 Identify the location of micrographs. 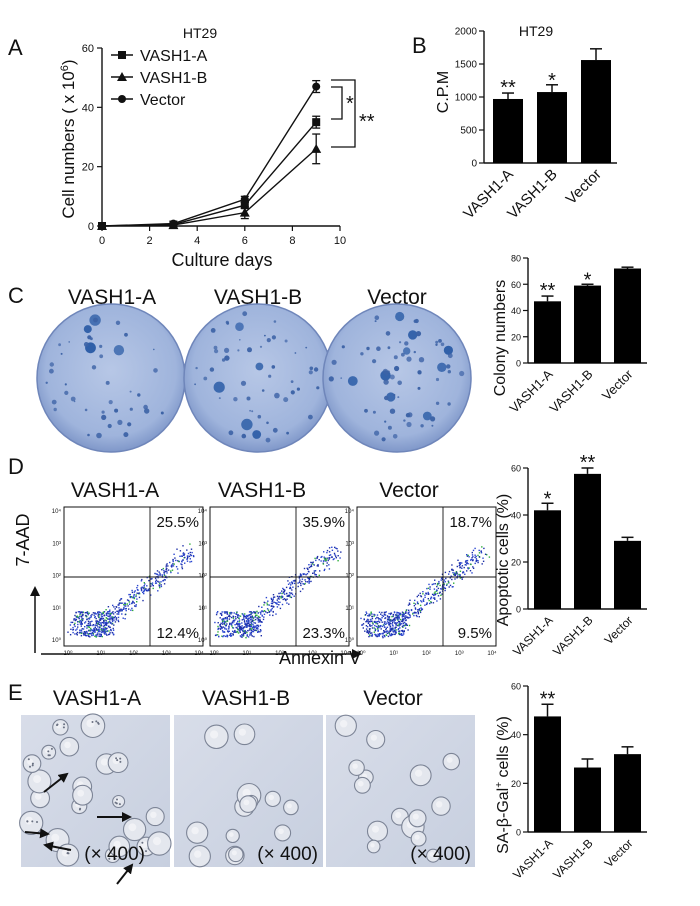
(247, 799).